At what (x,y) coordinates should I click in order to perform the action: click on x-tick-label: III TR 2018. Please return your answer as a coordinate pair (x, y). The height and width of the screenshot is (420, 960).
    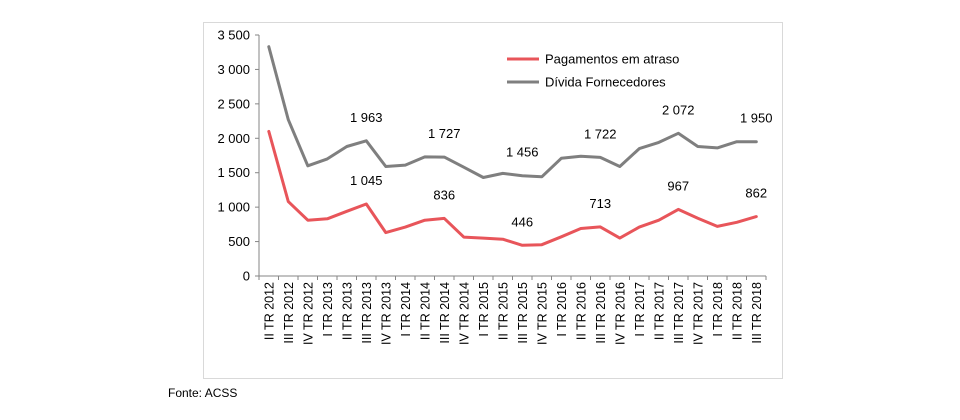
    Looking at the image, I should click on (757, 313).